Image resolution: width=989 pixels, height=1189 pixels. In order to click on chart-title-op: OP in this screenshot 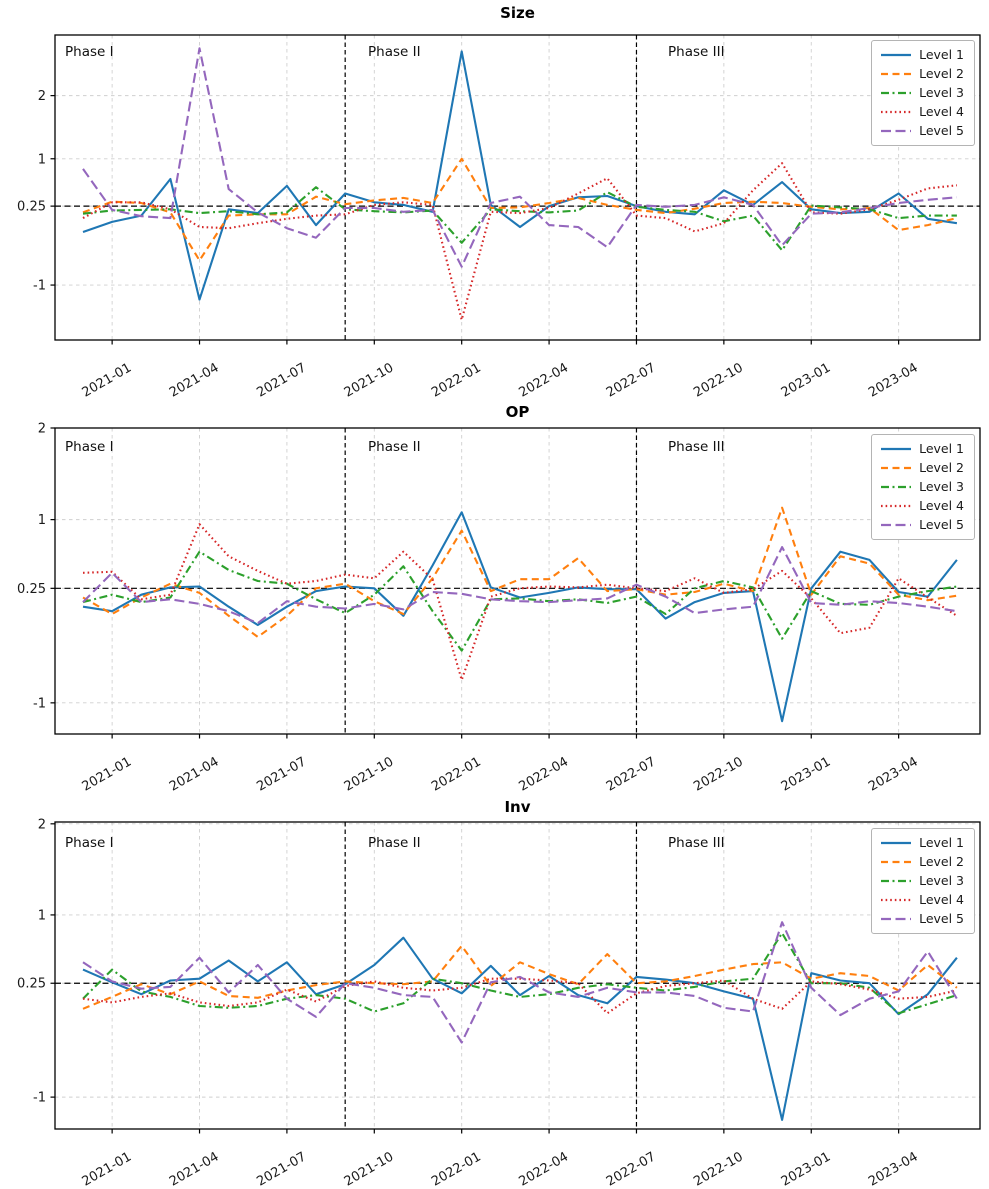, I will do `click(517, 412)`.